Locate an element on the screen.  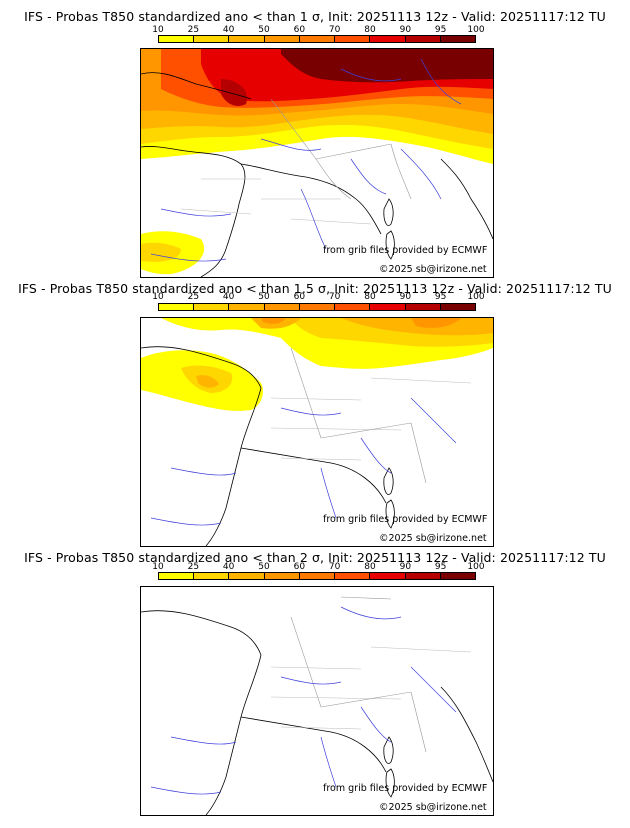
colorbar-3-tick: 60 is located at coordinates (299, 567).